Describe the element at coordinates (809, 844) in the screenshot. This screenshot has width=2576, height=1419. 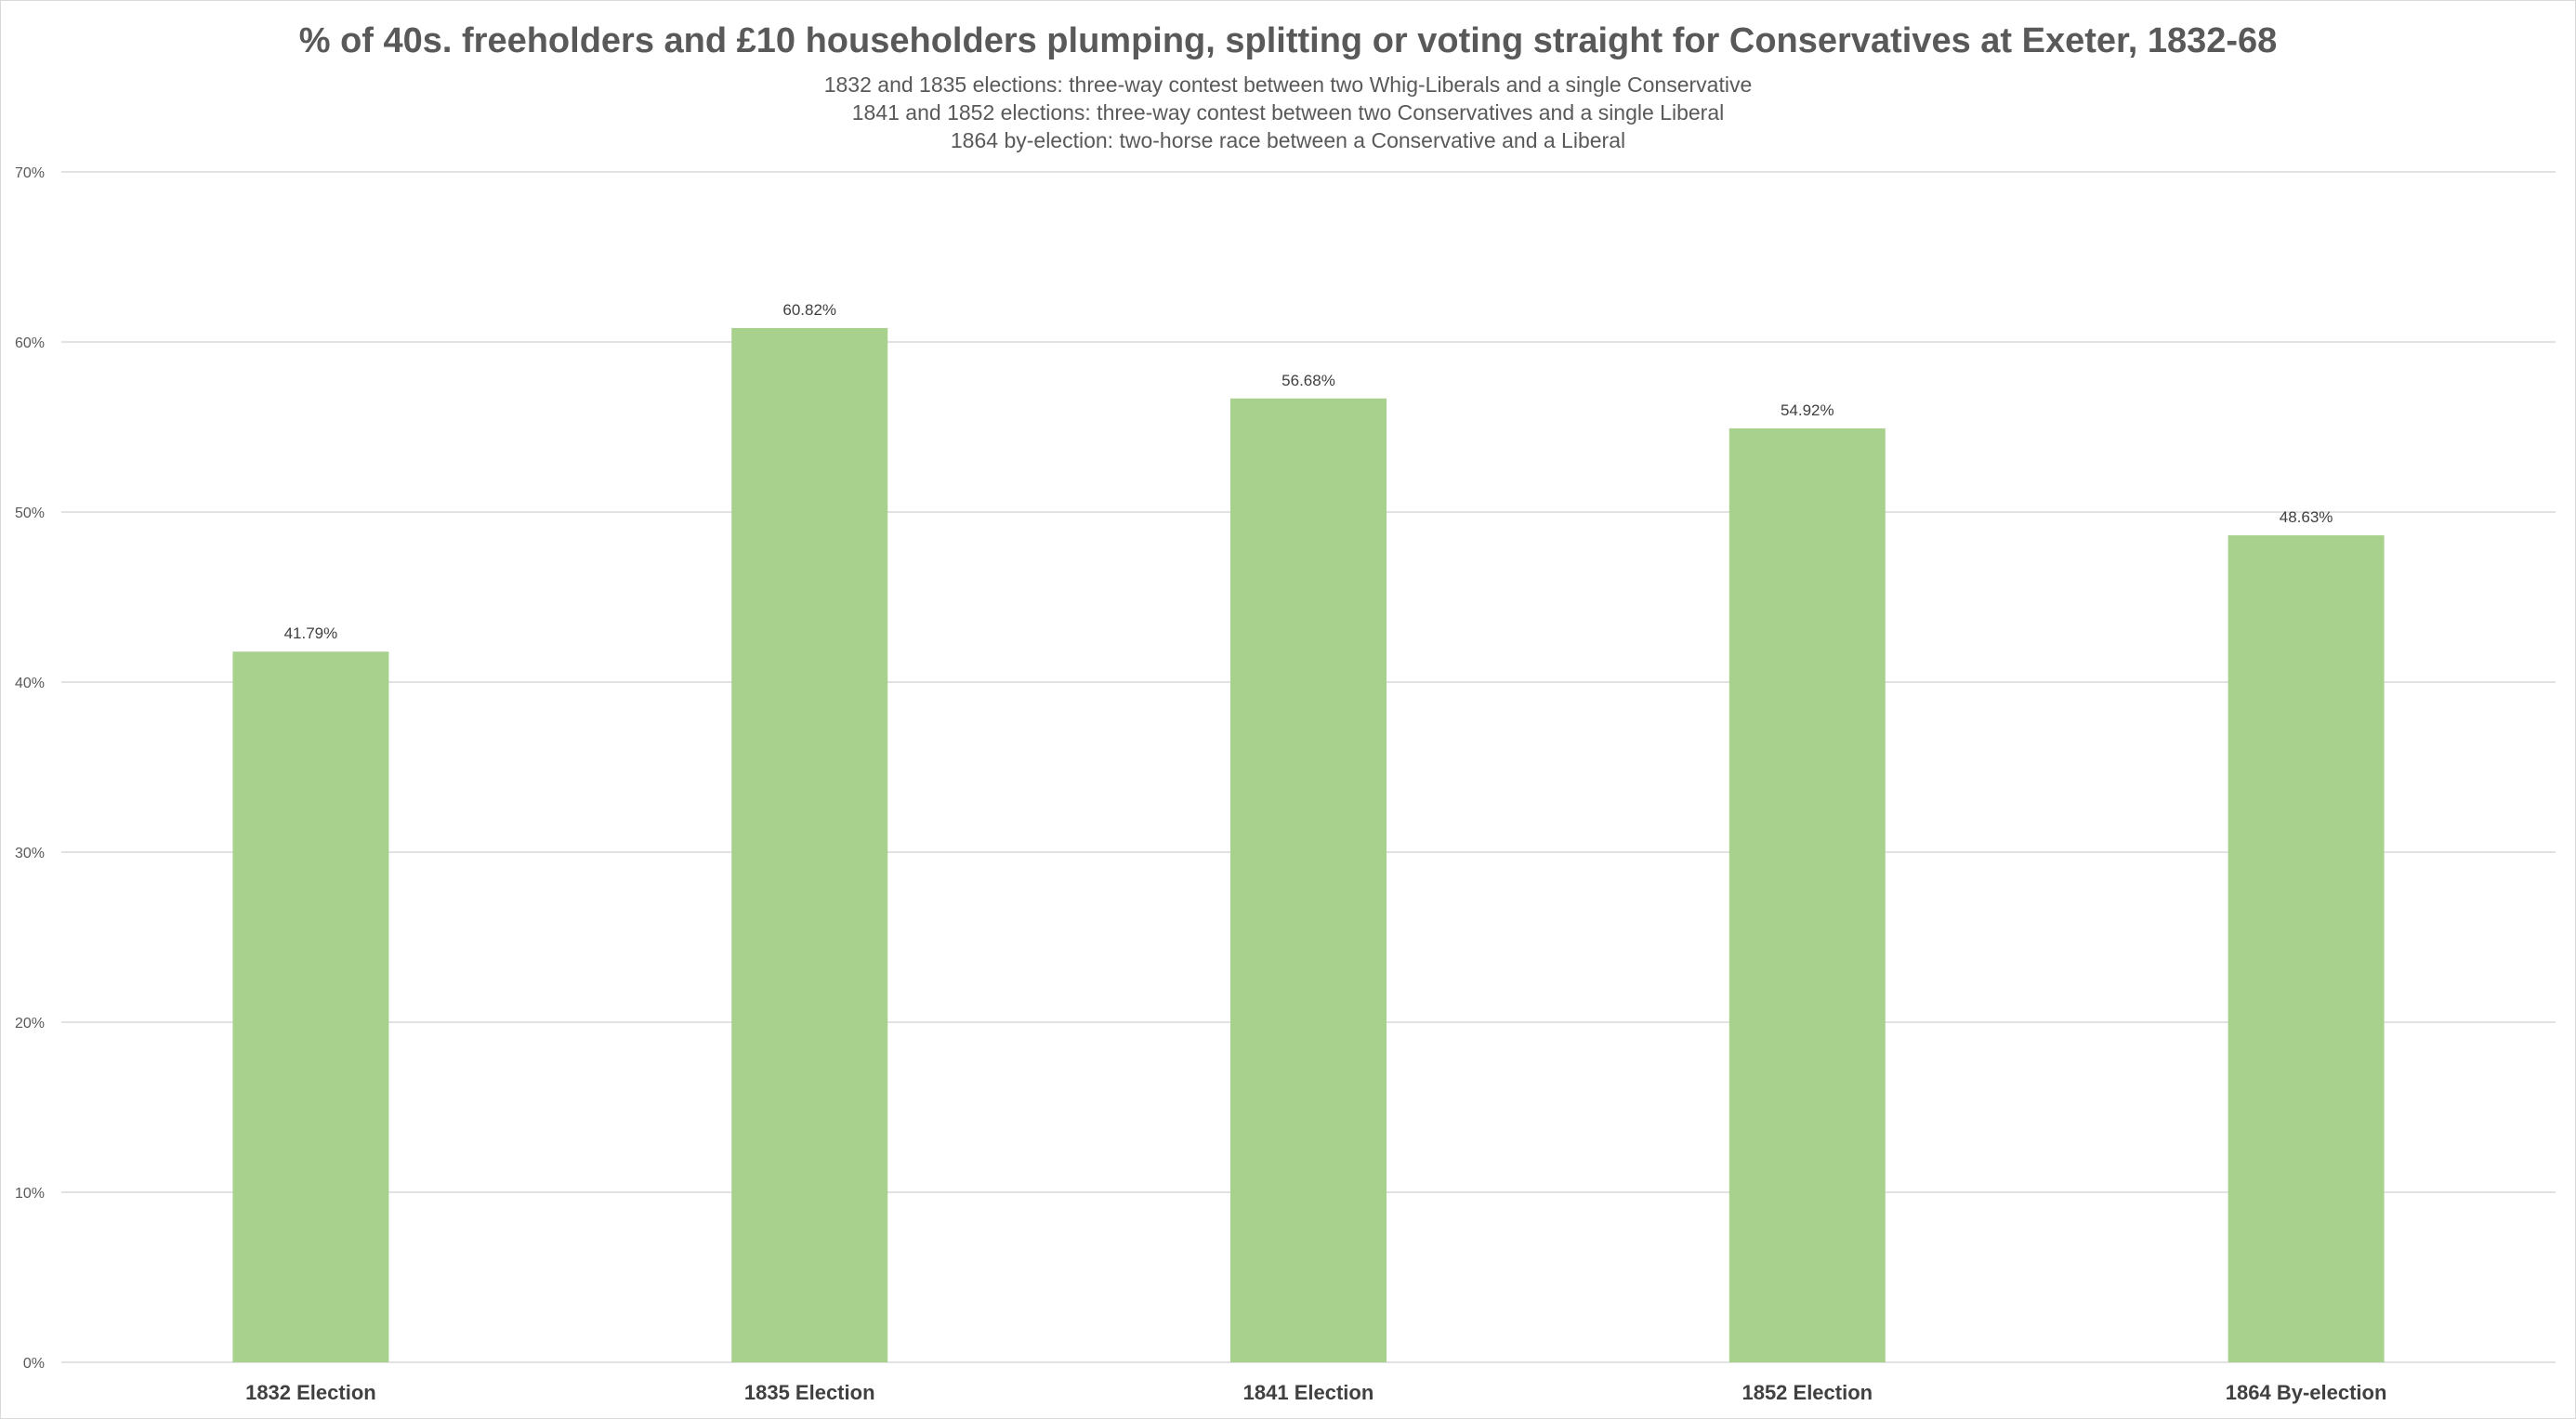
I see `bar-1835-election` at that location.